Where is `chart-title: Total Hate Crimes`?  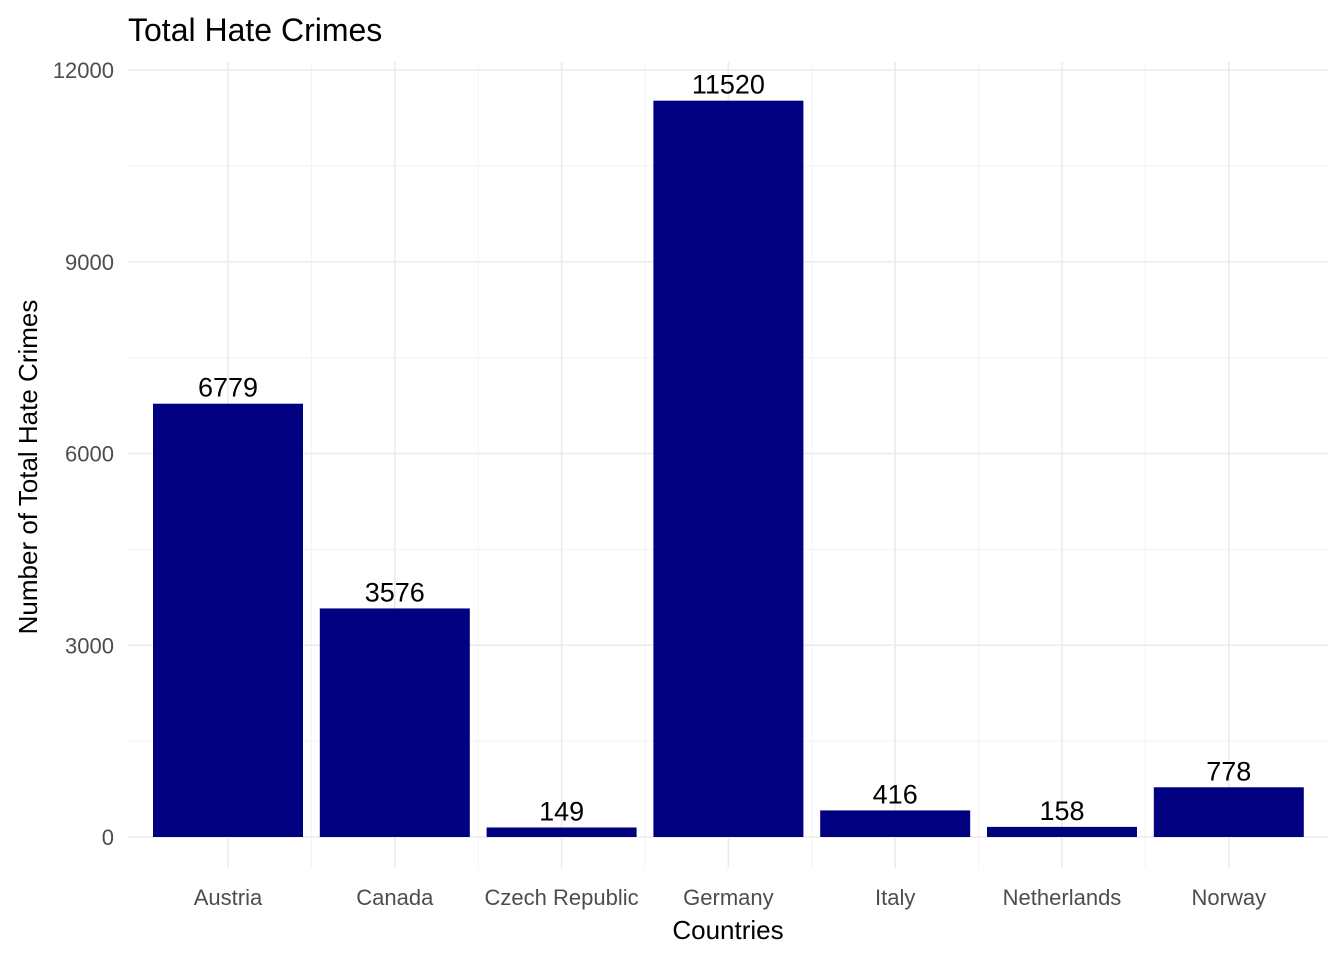
chart-title: Total Hate Crimes is located at coordinates (255, 30).